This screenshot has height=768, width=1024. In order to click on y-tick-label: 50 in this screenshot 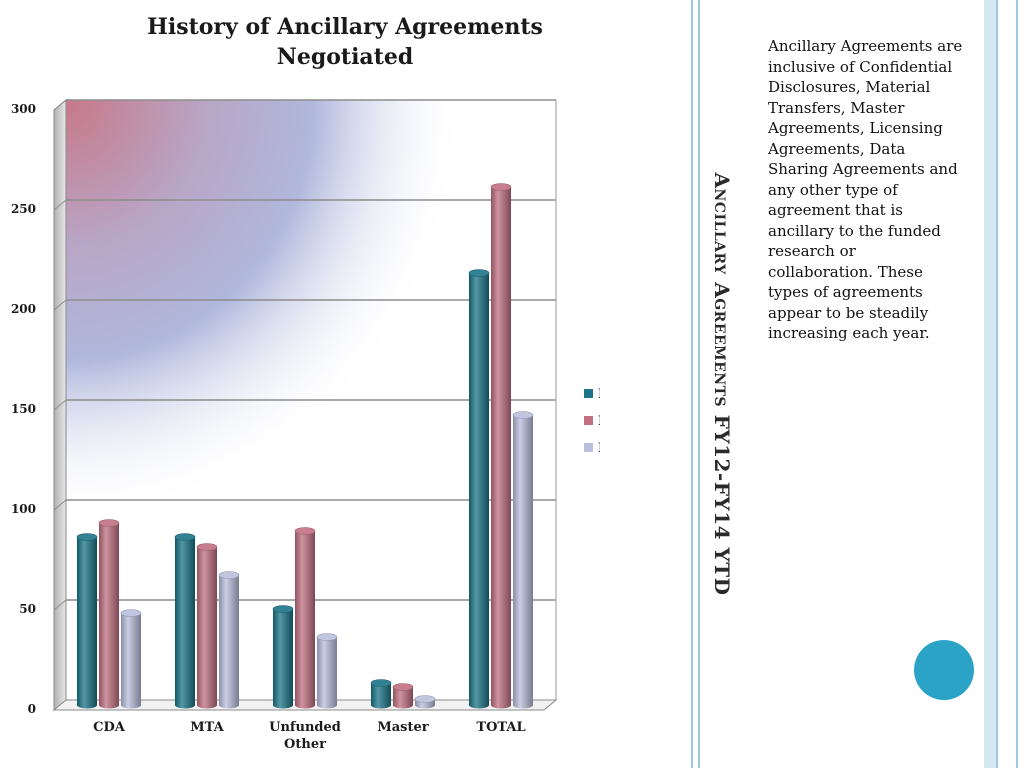, I will do `click(27, 609)`.